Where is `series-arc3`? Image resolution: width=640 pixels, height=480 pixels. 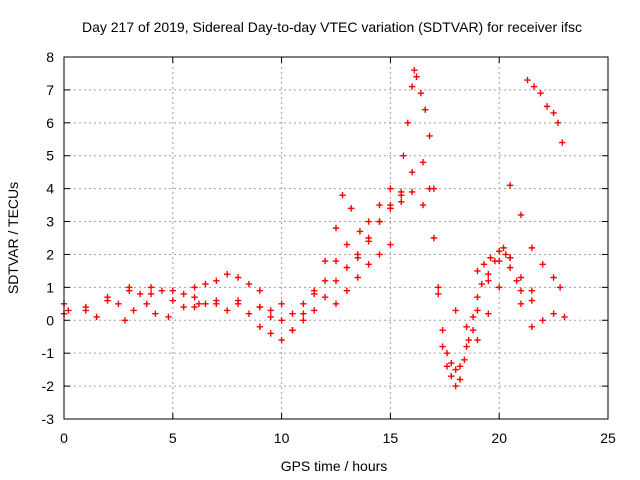 series-arc3 is located at coordinates (169, 304).